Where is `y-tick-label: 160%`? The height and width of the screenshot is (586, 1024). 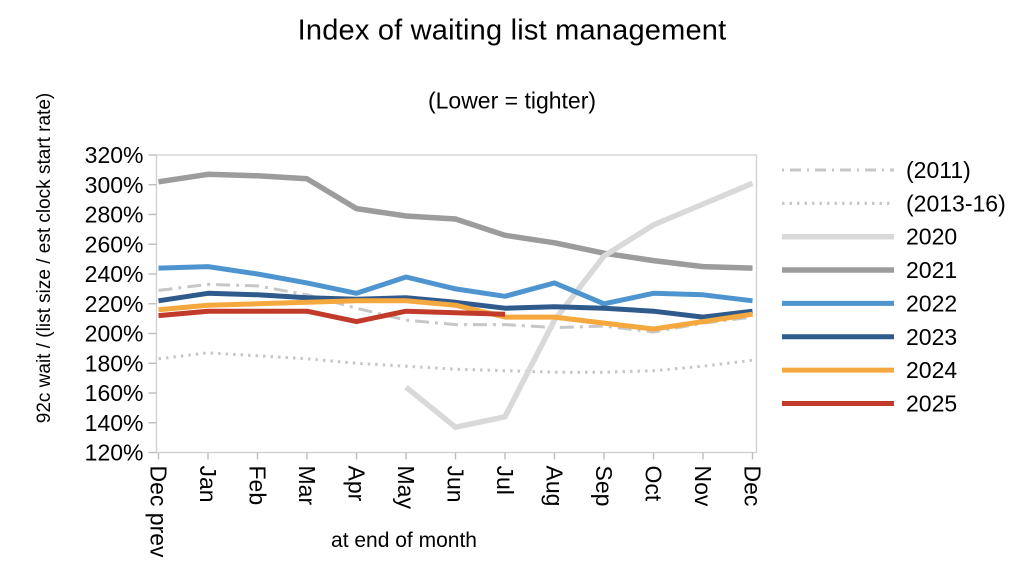 y-tick-label: 160% is located at coordinates (114, 393).